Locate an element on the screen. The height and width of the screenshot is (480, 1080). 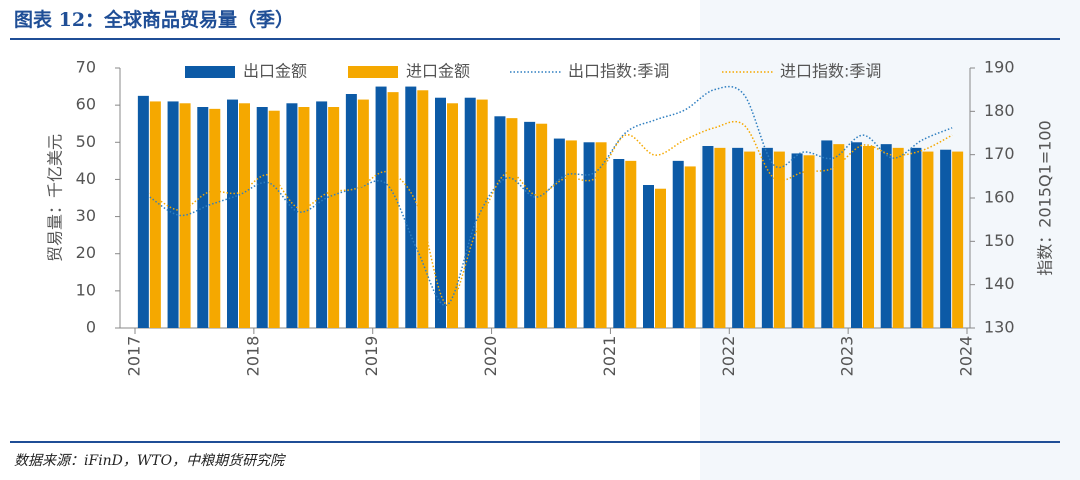
x-tick-label: 2021 is located at coordinates (609, 356).